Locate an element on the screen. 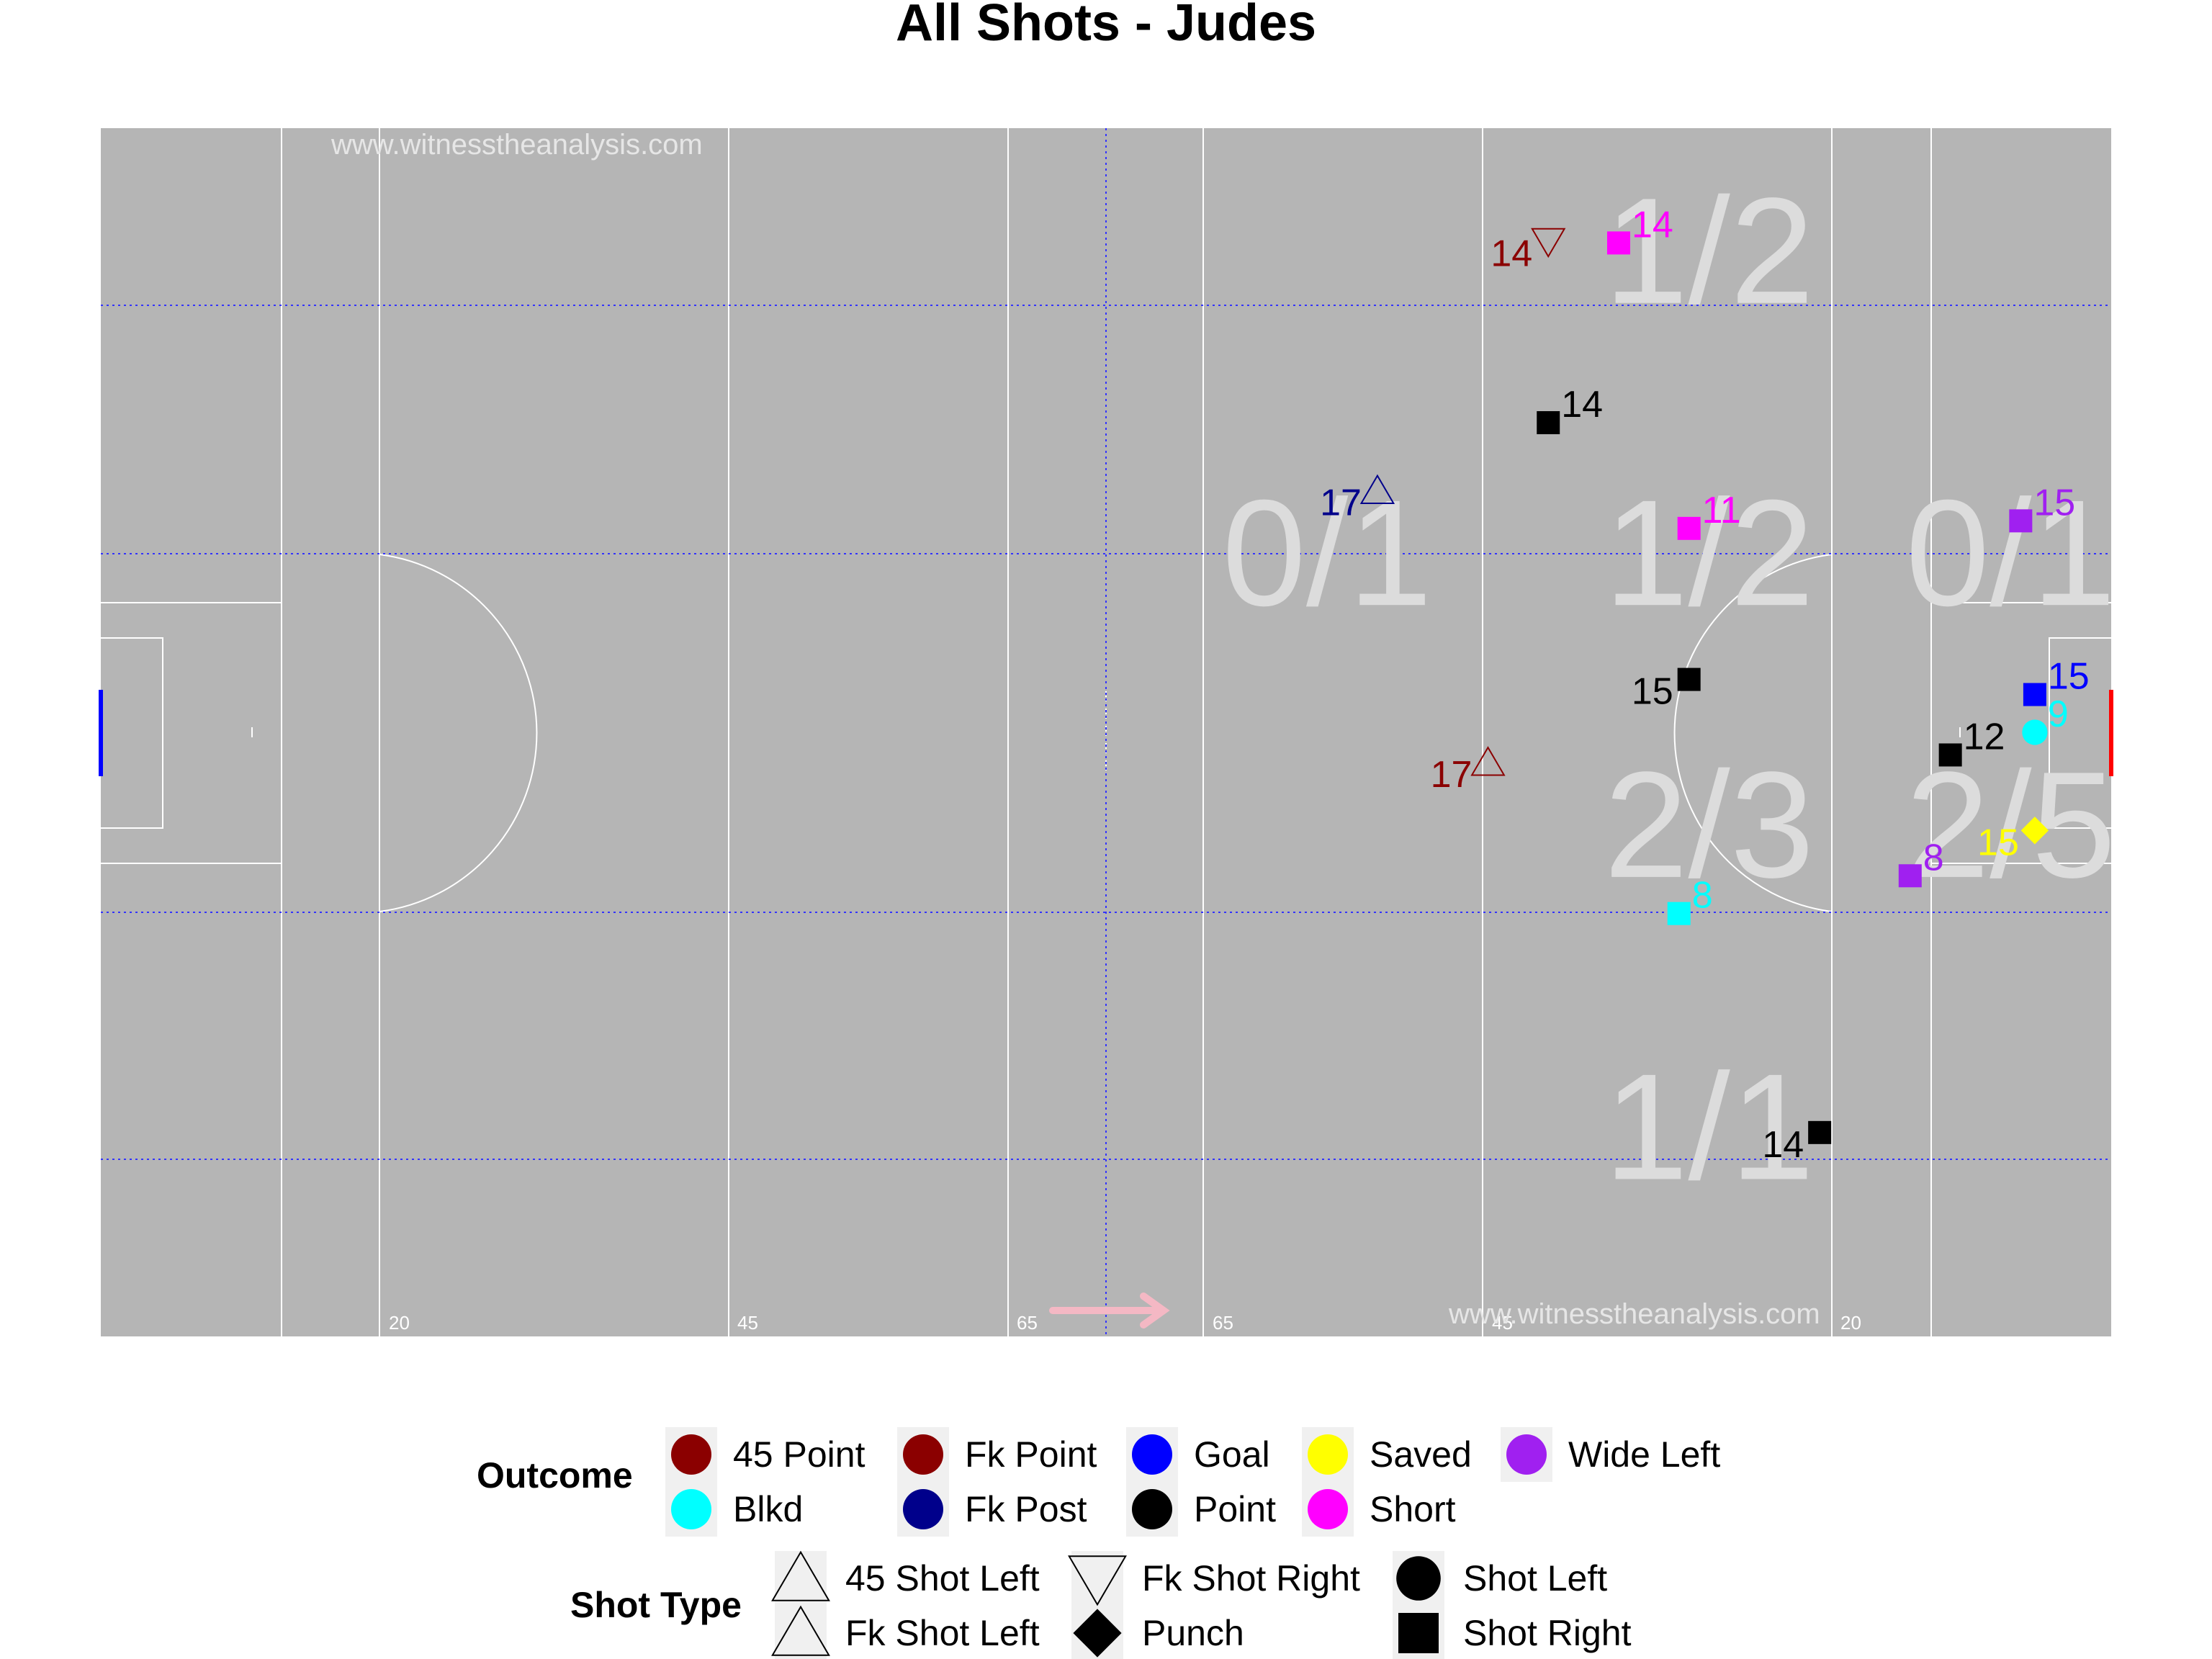  legend-label: Shot Left is located at coordinates (1535, 1579).